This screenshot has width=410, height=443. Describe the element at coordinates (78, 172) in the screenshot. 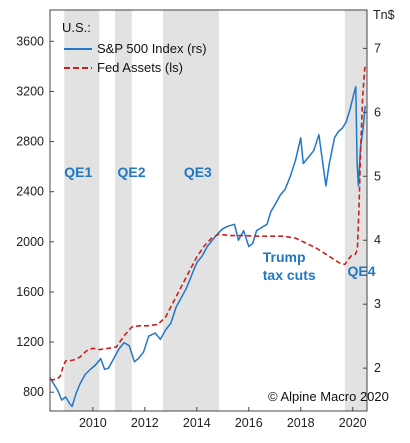

I see `band-label-qe1: QE1` at that location.